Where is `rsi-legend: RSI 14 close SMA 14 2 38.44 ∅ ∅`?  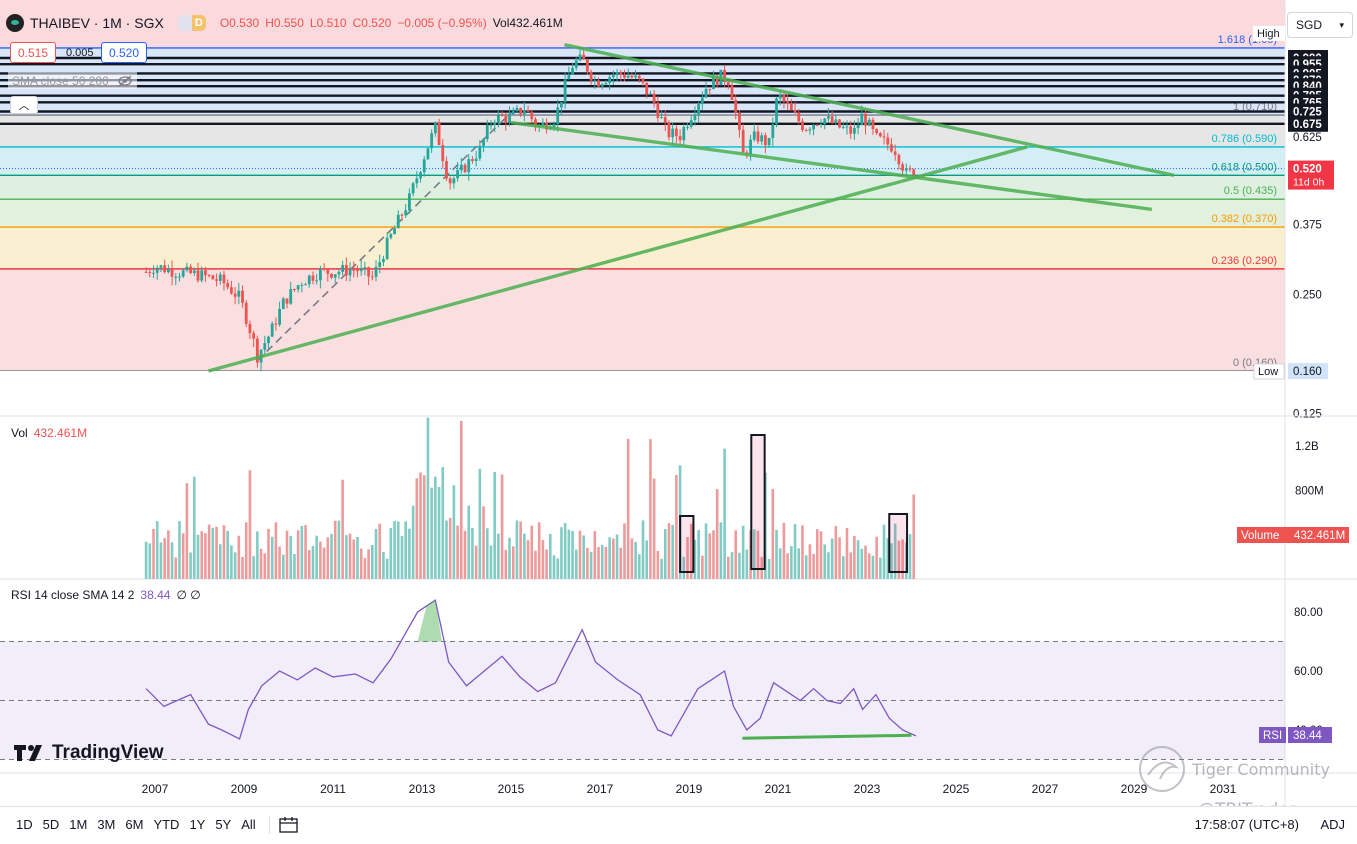
rsi-legend: RSI 14 close SMA 14 2 38.44 ∅ ∅ is located at coordinates (106, 595).